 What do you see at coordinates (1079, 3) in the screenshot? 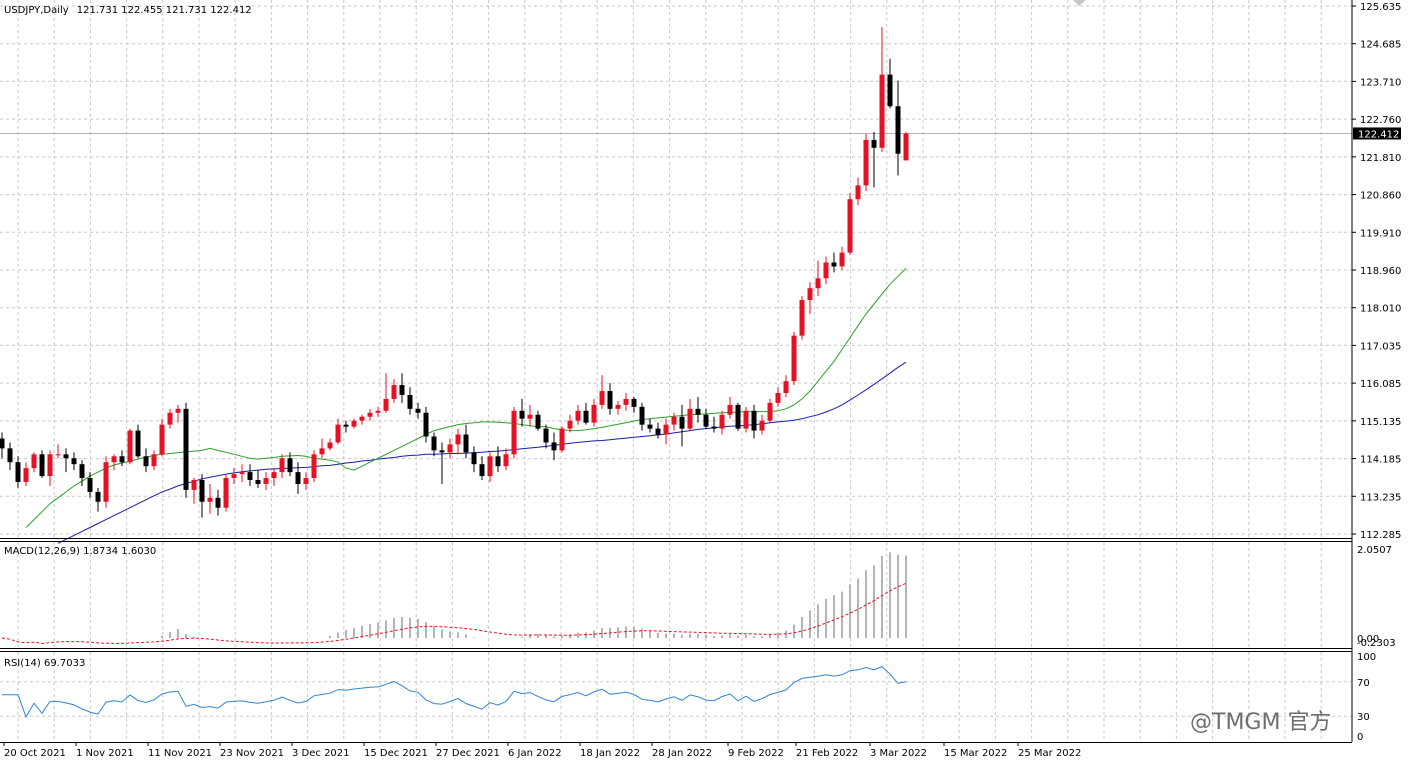
I see `scroll-shift-marker` at bounding box center [1079, 3].